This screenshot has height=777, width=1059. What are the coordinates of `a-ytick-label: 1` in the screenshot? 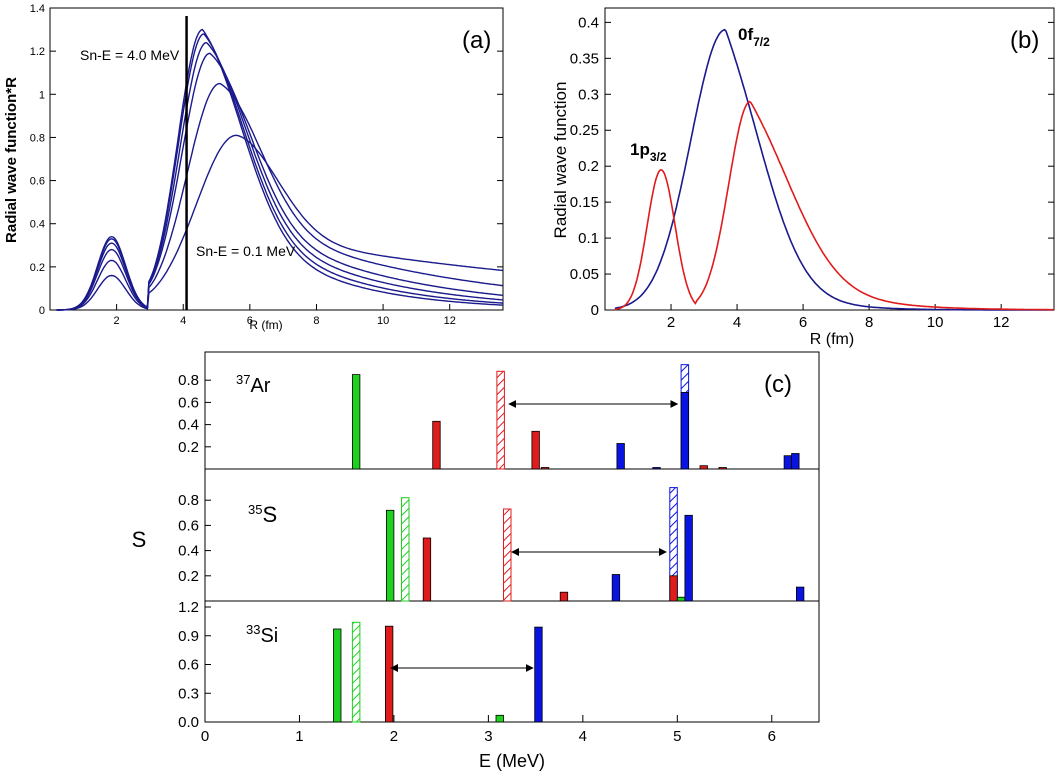 It's located at (42, 95).